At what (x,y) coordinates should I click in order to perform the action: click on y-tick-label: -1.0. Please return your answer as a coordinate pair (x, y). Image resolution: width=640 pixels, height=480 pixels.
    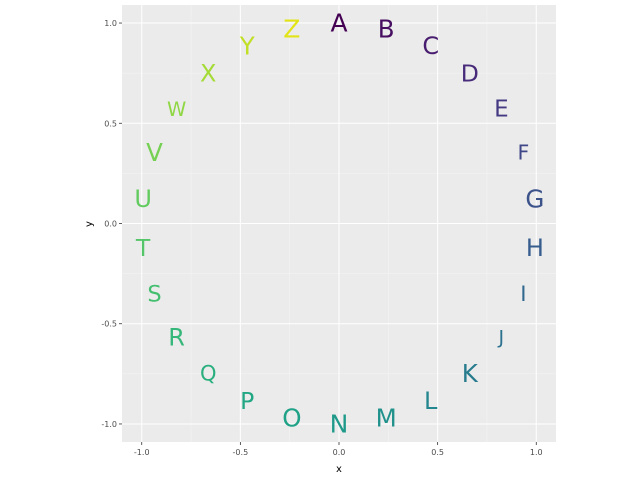
    Looking at the image, I should click on (109, 424).